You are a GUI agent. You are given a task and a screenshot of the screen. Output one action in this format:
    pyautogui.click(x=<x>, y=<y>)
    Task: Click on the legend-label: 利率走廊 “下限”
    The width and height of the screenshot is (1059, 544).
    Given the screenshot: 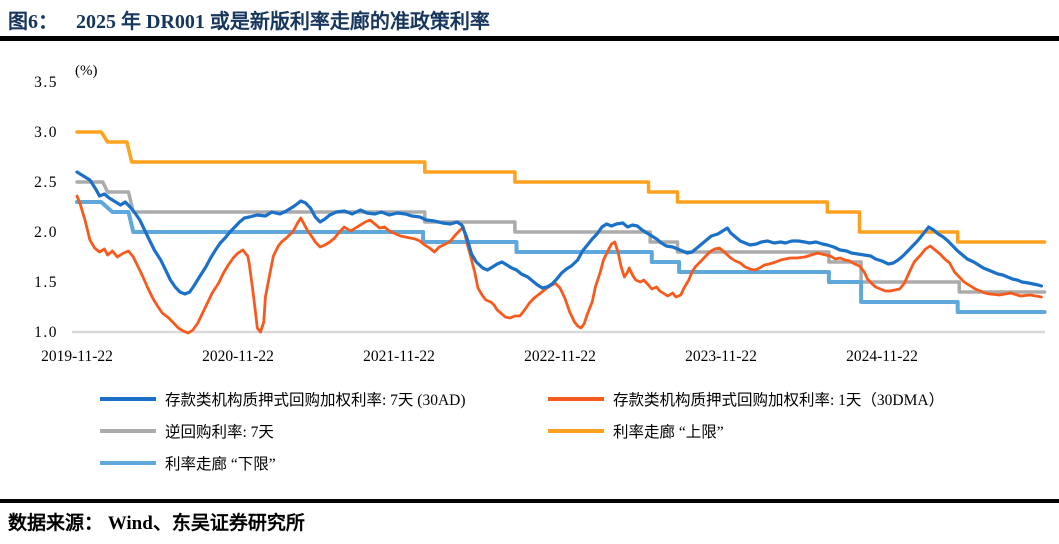 What is the action you would take?
    pyautogui.click(x=220, y=464)
    